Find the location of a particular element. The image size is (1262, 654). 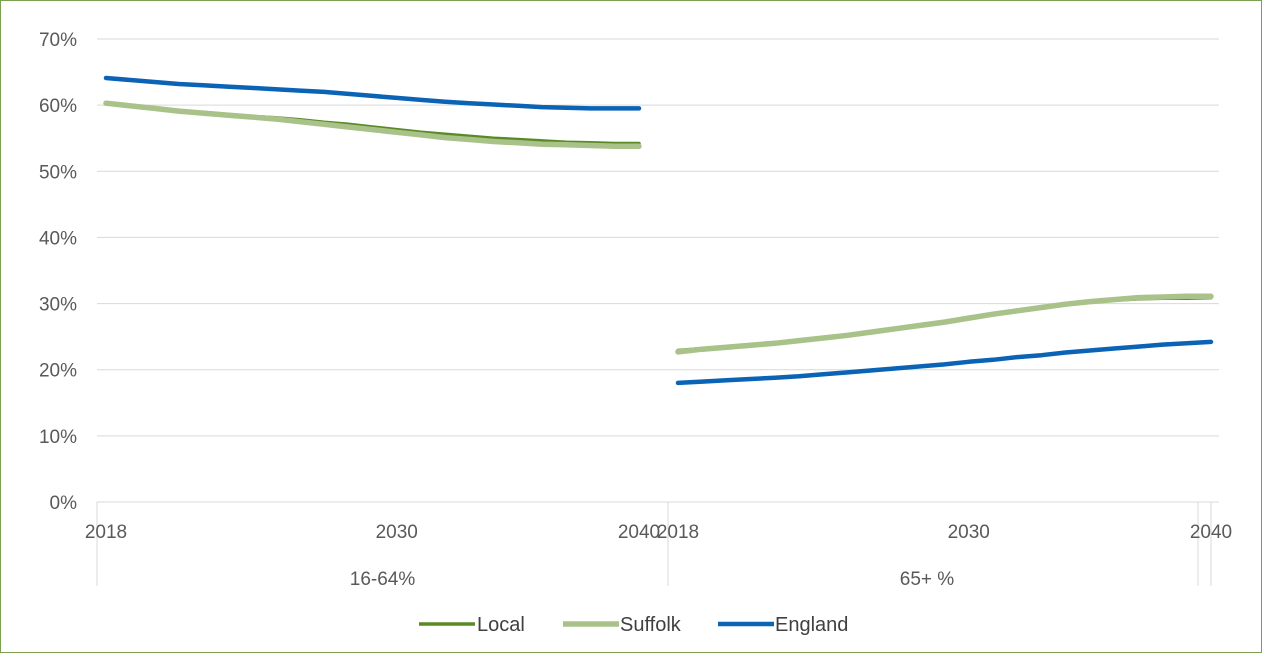

y-tick-label: 60% is located at coordinates (58, 106).